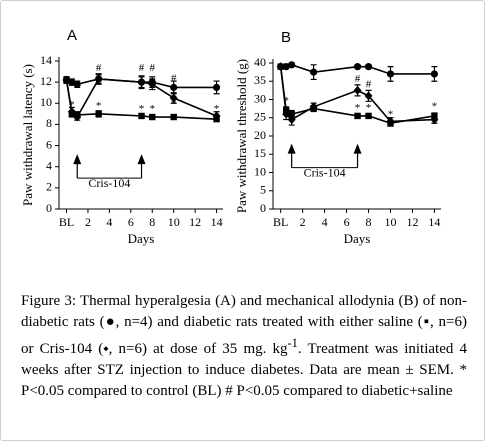  What do you see at coordinates (27, 135) in the screenshot?
I see `y-axis-label: Paw withdrawal latency (s)` at bounding box center [27, 135].